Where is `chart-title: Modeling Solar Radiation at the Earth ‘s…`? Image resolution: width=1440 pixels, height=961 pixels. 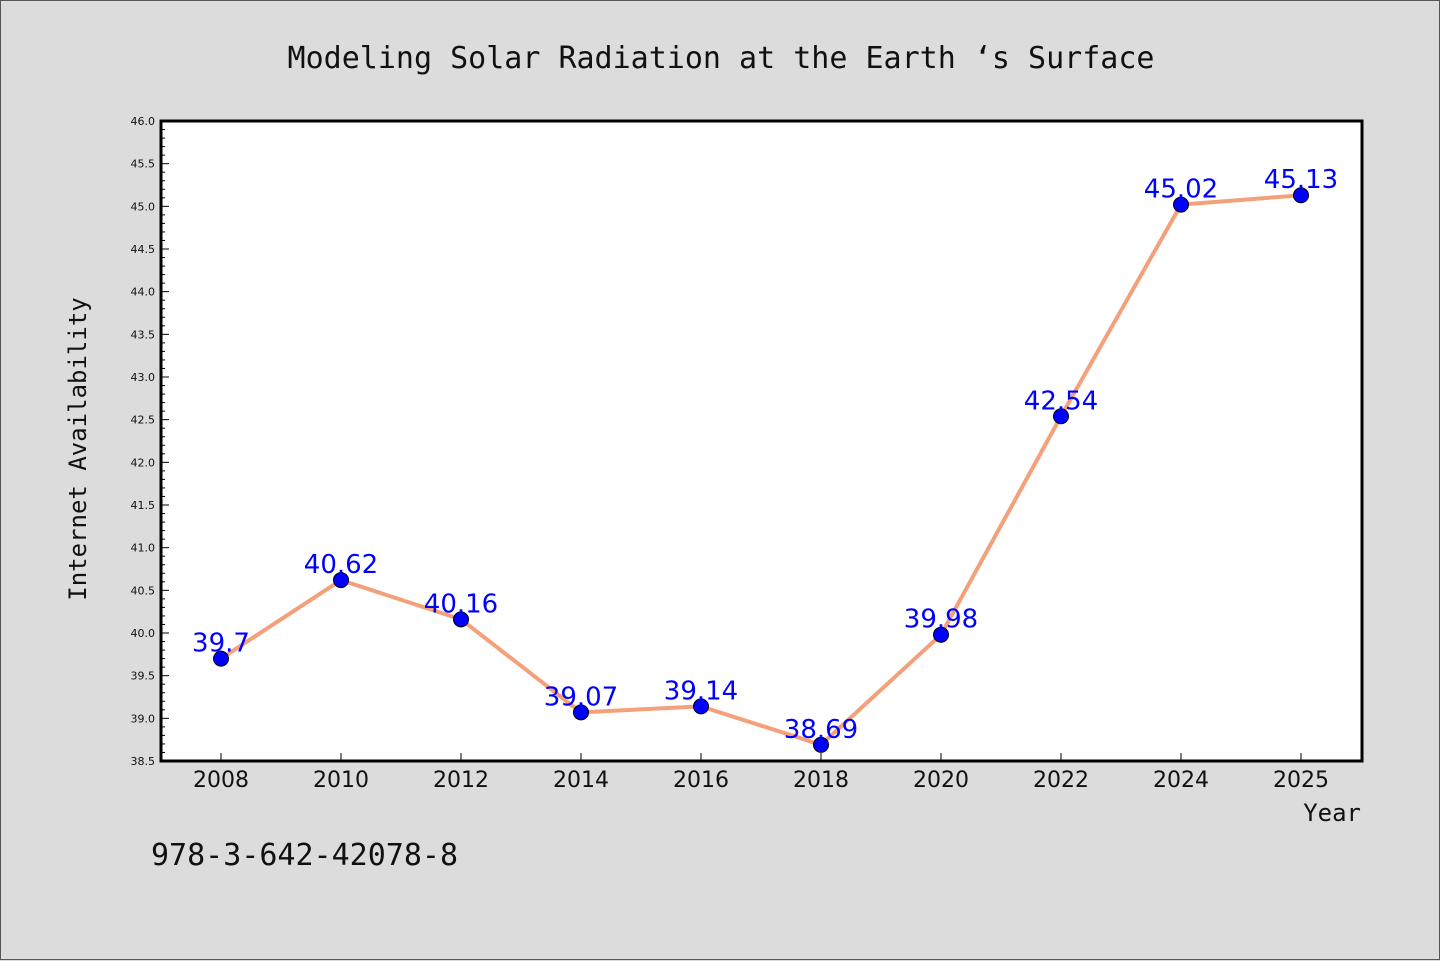 chart-title: Modeling Solar Radiation at the Earth ‘s… is located at coordinates (721, 58).